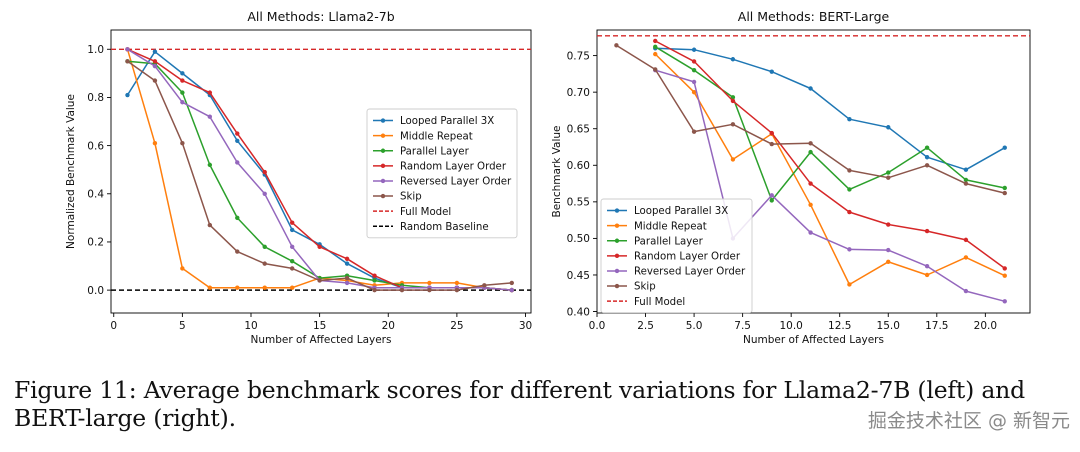 The image size is (1080, 452). I want to click on x-tick-label: 17.5, so click(936, 326).